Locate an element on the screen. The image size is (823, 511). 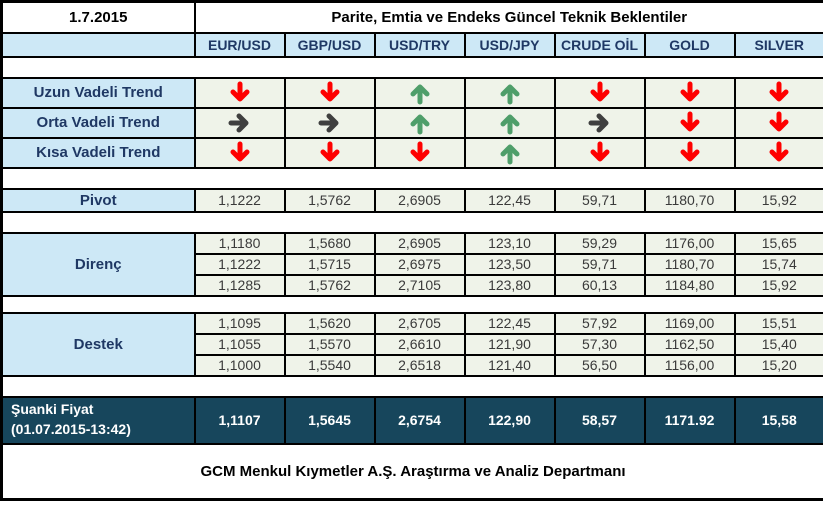
resistance-value: 123,10 is located at coordinates (509, 243).